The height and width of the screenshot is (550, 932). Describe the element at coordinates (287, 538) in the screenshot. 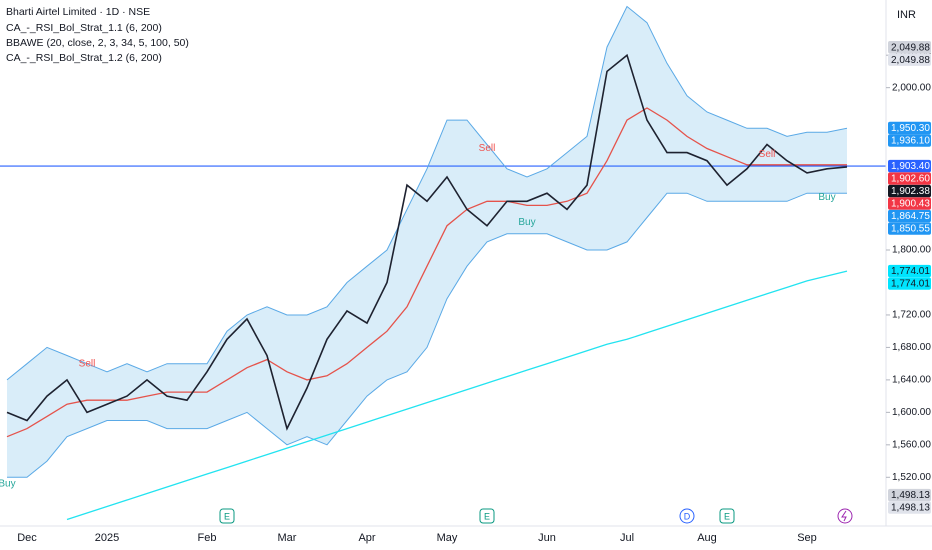

I see `x-tick-label: Mar` at that location.